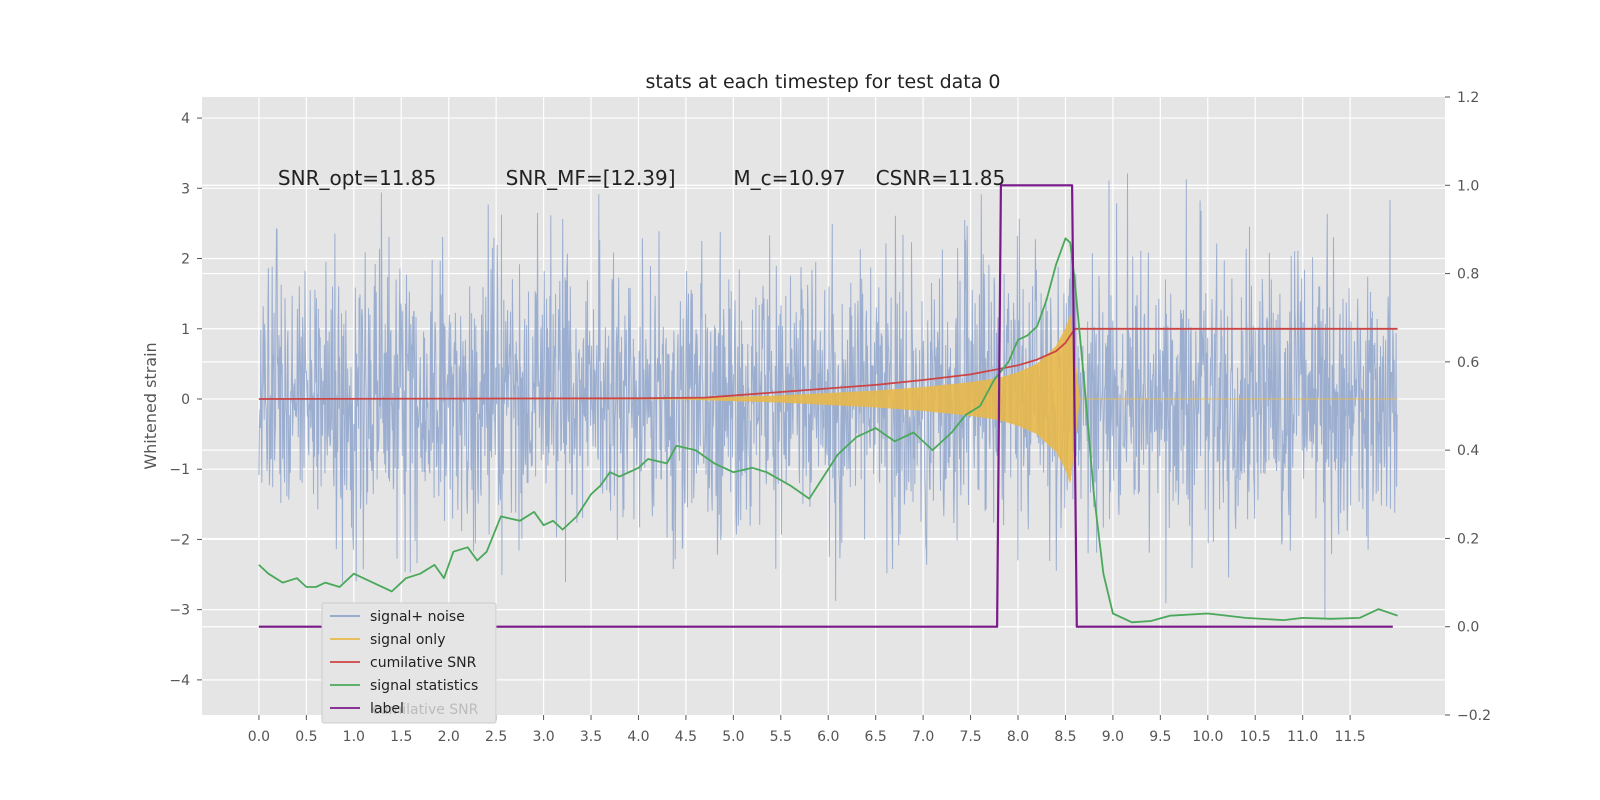 This screenshot has height=800, width=1600. What do you see at coordinates (1255, 737) in the screenshot?
I see `x-tick-label: 10.5` at bounding box center [1255, 737].